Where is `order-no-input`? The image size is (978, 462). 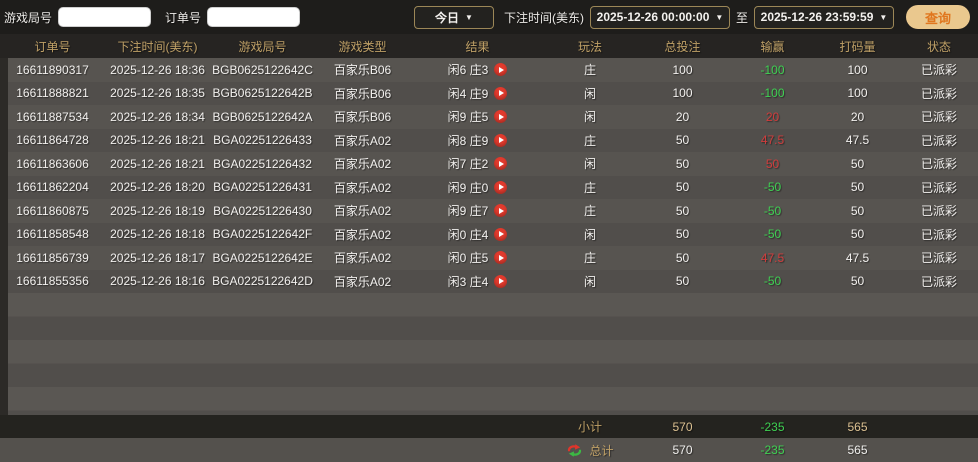
order-no-input is located at coordinates (254, 17).